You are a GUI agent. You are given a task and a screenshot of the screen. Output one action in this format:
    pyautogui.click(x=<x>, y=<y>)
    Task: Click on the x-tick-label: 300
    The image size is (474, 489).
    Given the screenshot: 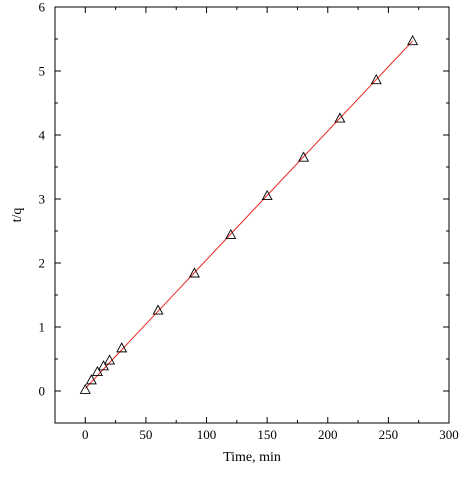 What is the action you would take?
    pyautogui.click(x=449, y=434)
    